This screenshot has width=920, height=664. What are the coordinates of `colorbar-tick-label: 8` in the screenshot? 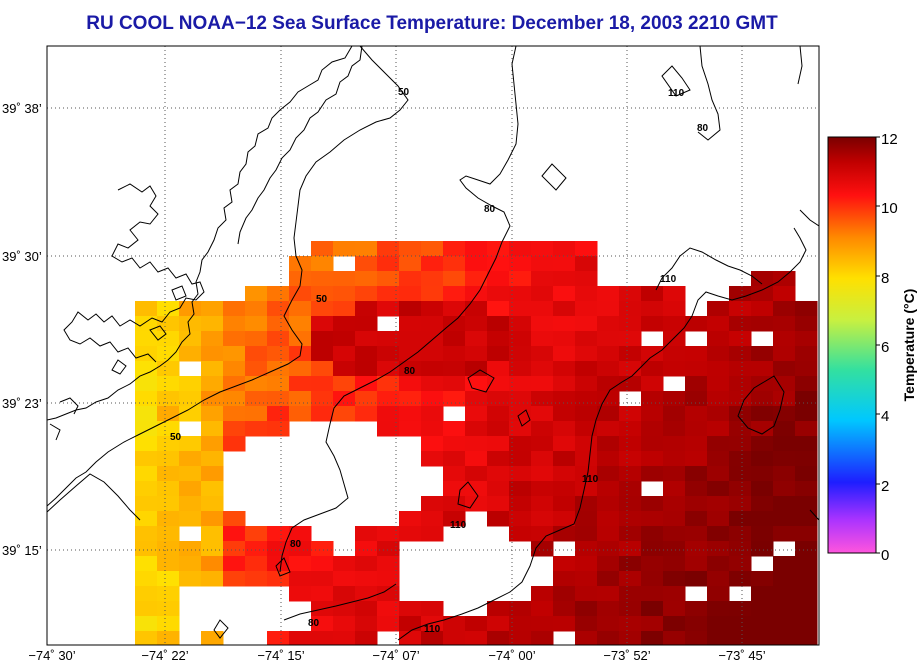 It's located at (885, 278).